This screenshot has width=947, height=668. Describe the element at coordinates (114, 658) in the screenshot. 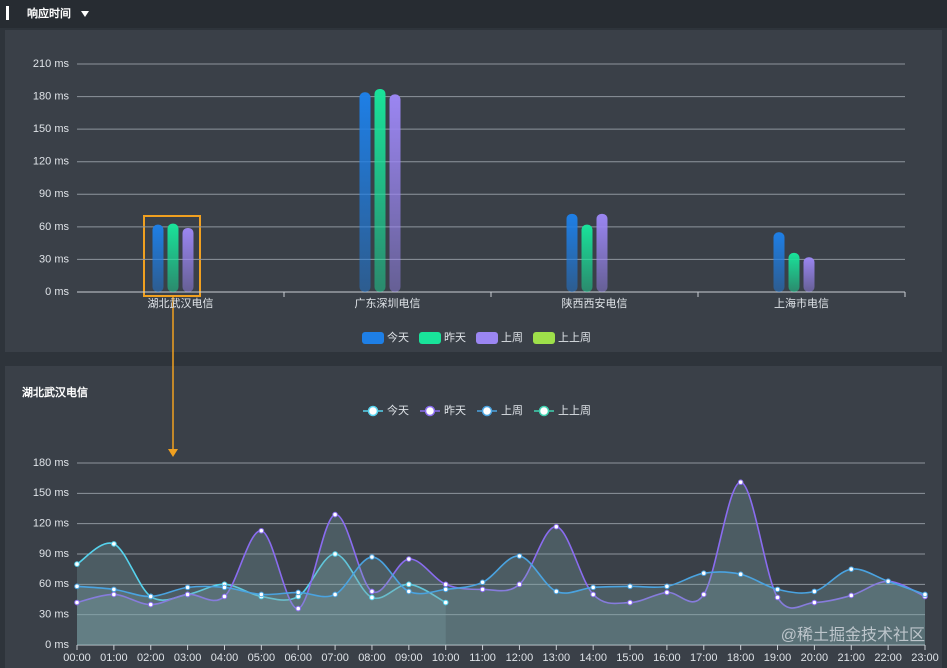

I see `x-tick-label: 01:00` at that location.